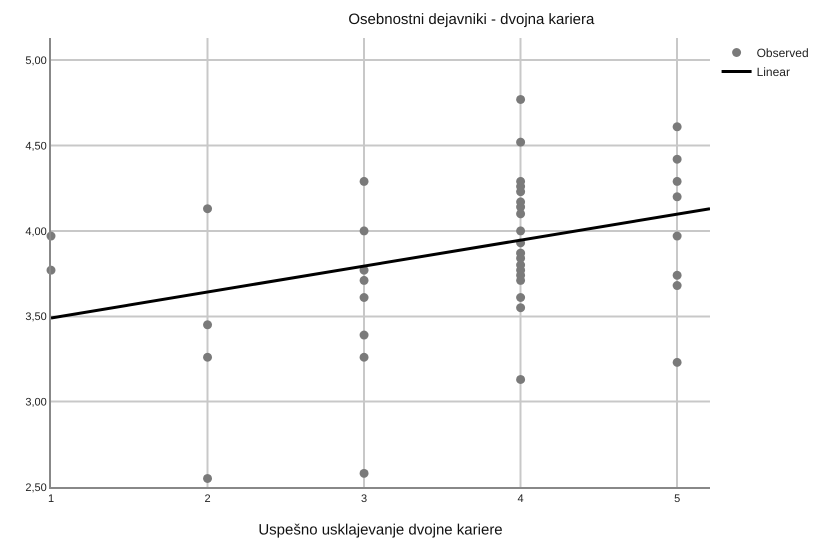 This screenshot has height=548, width=827. What do you see at coordinates (677, 499) in the screenshot?
I see `x-tick-label: 5` at bounding box center [677, 499].